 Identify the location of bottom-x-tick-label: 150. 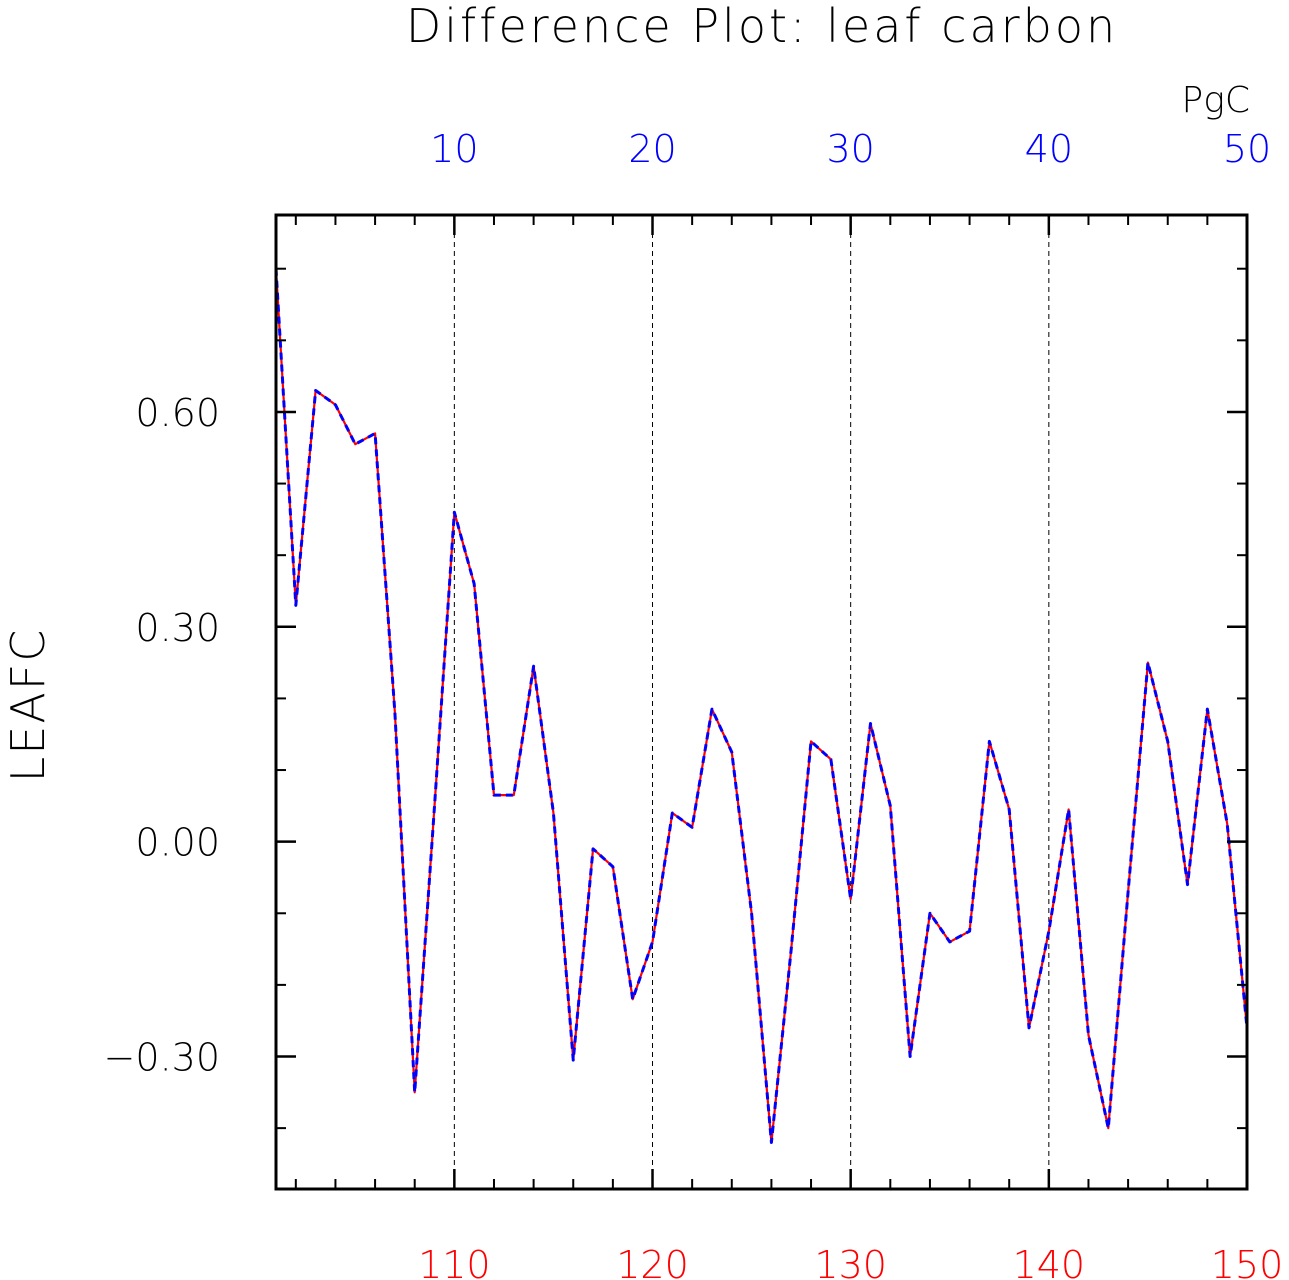
(1247, 1261).